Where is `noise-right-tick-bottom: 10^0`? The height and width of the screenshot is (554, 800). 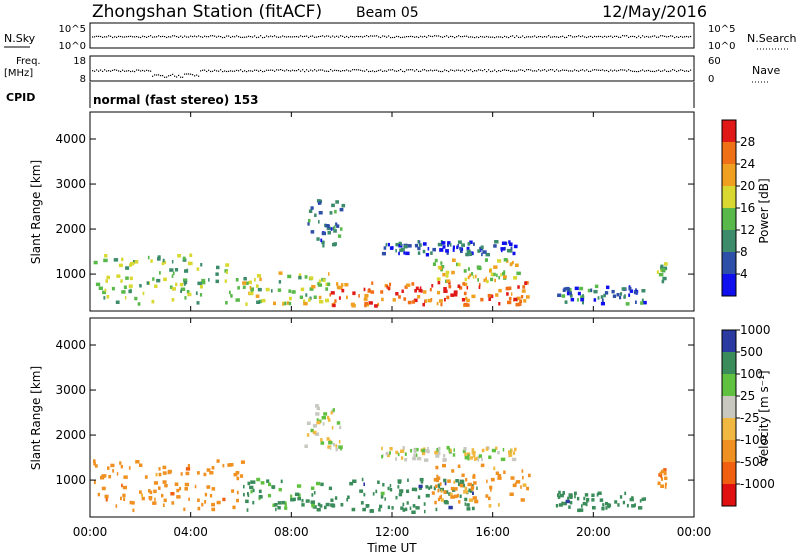
noise-right-tick-bottom: 10^0 is located at coordinates (721, 46).